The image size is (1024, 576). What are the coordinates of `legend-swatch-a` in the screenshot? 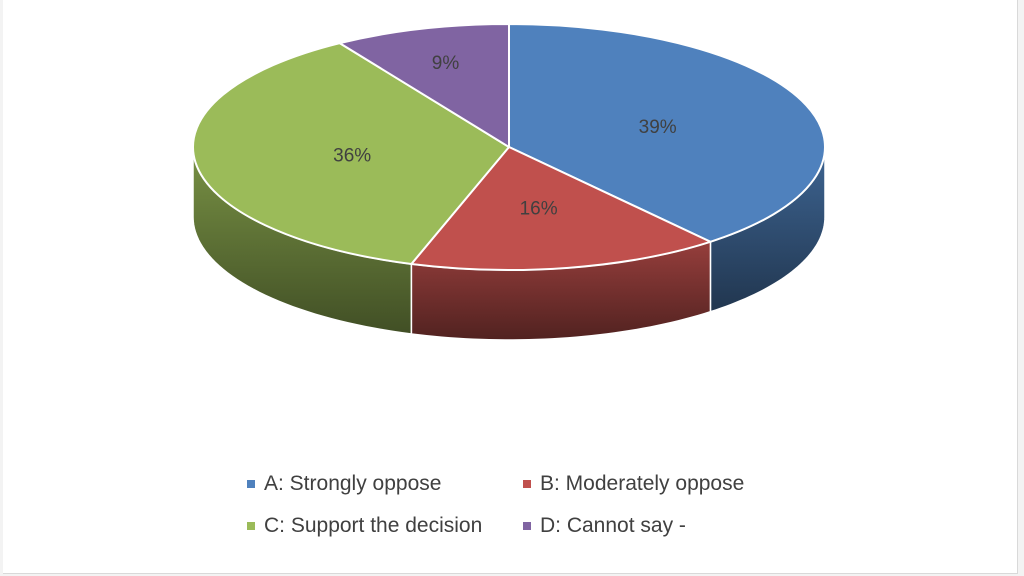 It's located at (251, 484).